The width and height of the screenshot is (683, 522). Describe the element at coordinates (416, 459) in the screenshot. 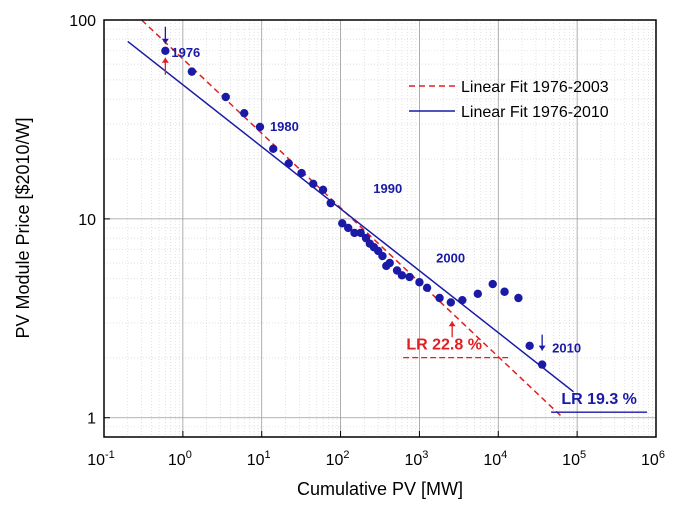

I see `x-tick-label: 10³` at that location.